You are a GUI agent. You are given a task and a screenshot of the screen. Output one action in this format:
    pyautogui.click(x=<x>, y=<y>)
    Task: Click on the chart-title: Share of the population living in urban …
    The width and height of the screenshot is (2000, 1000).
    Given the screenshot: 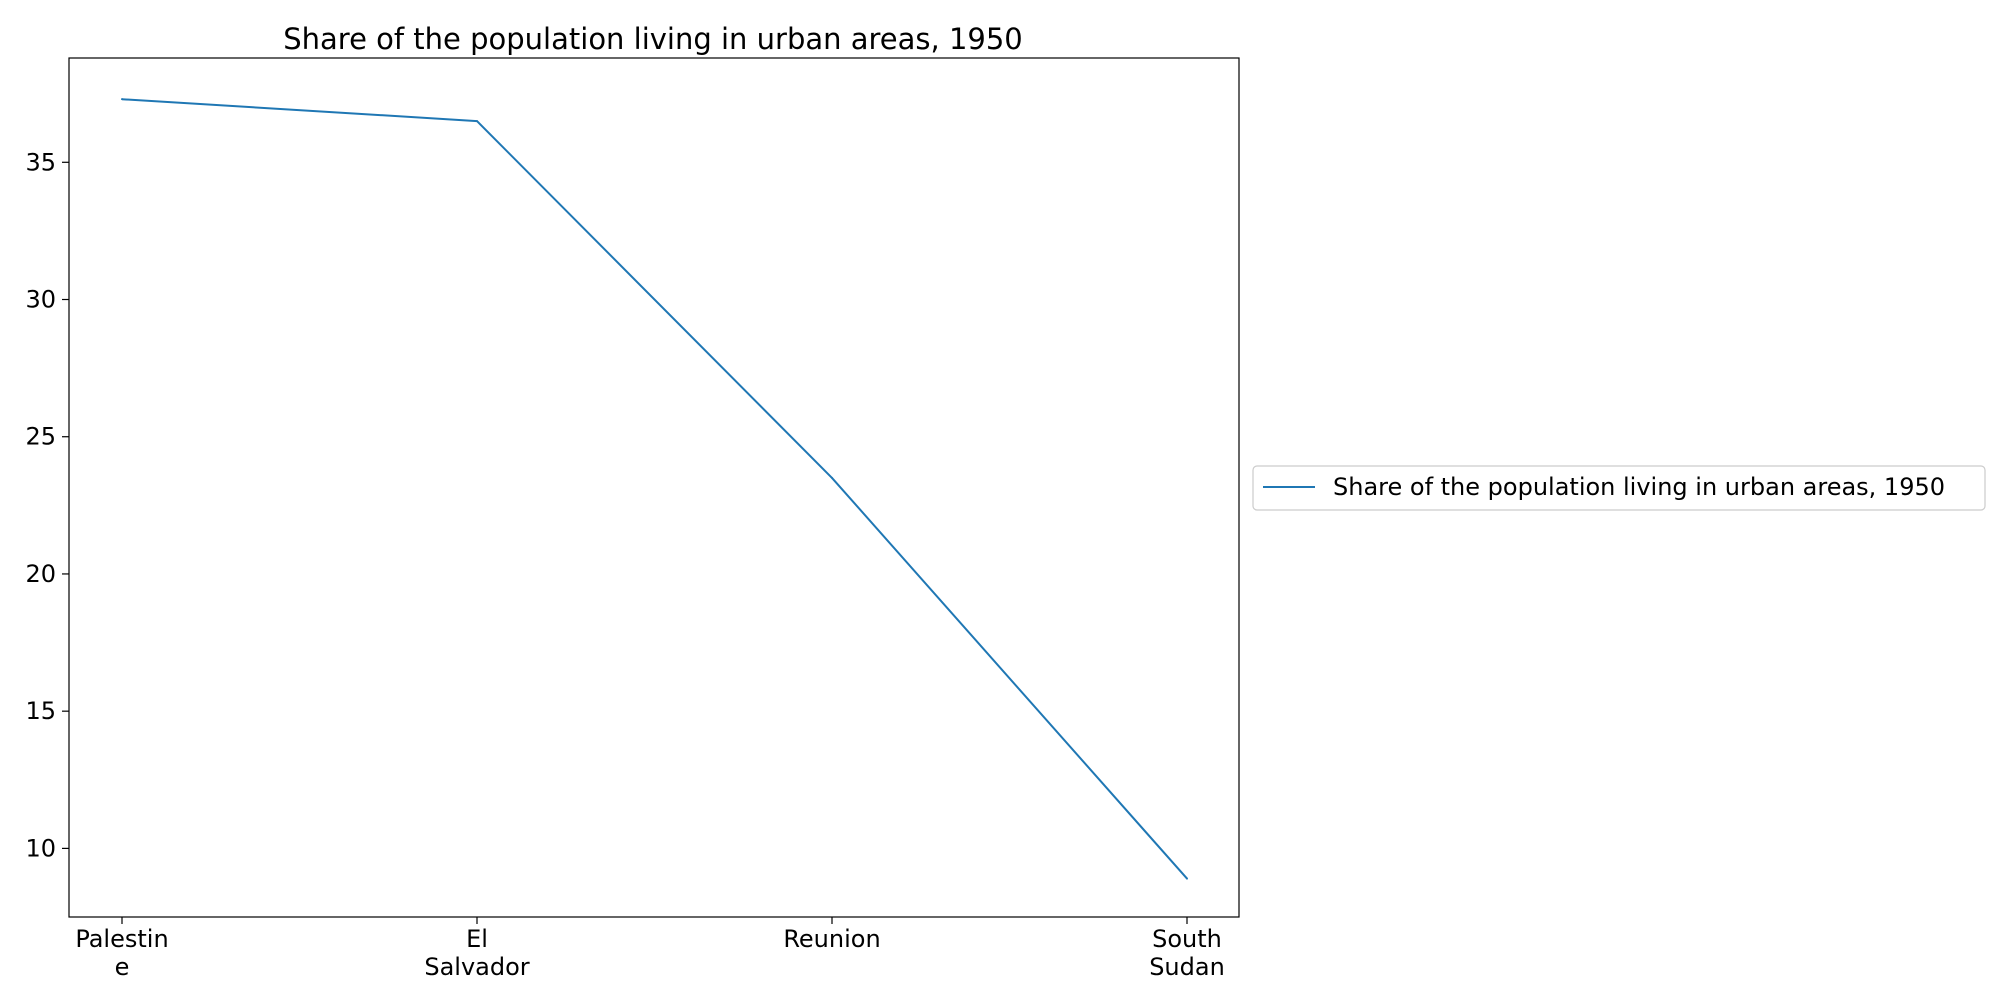 What is the action you would take?
    pyautogui.click(x=653, y=39)
    